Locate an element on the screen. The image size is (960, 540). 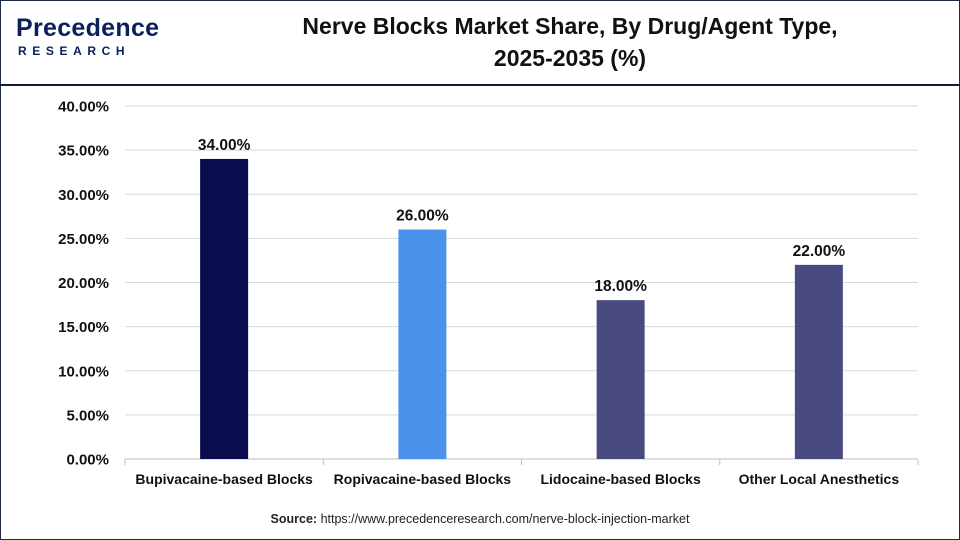
data-label: 34.00% is located at coordinates (224, 145).